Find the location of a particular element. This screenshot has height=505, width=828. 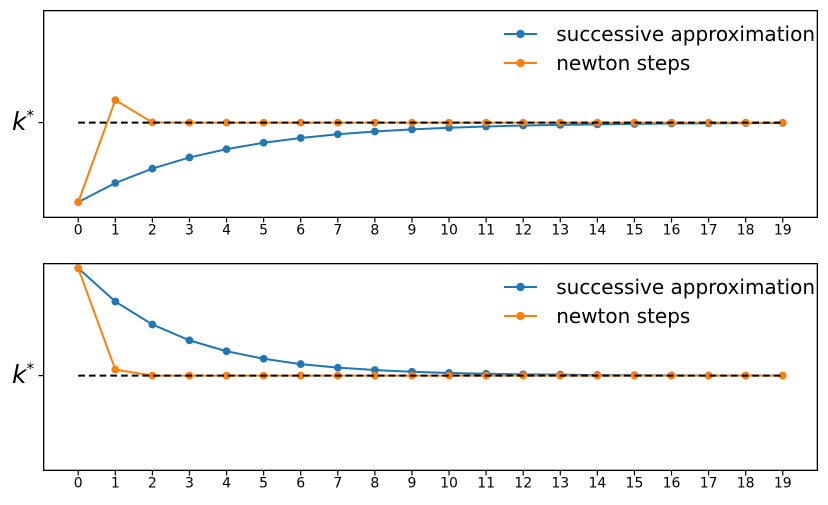

x-tick-label: 13 is located at coordinates (560, 231).